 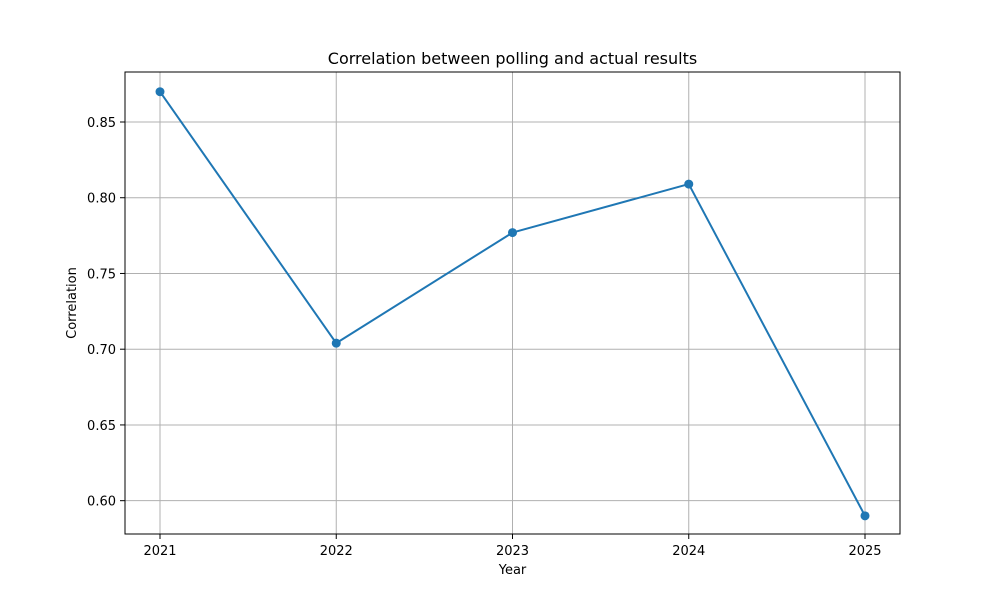 What do you see at coordinates (101, 502) in the screenshot?
I see `y-tick-label: 0.60` at bounding box center [101, 502].